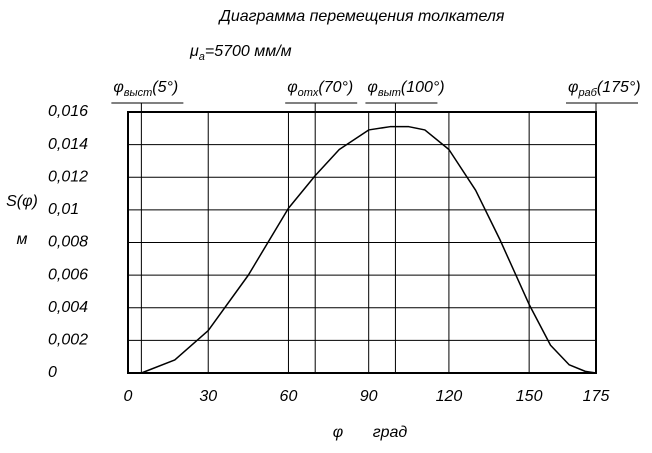 The image size is (652, 453). What do you see at coordinates (52, 372) in the screenshot?
I see `y-tick-label: 0` at bounding box center [52, 372].